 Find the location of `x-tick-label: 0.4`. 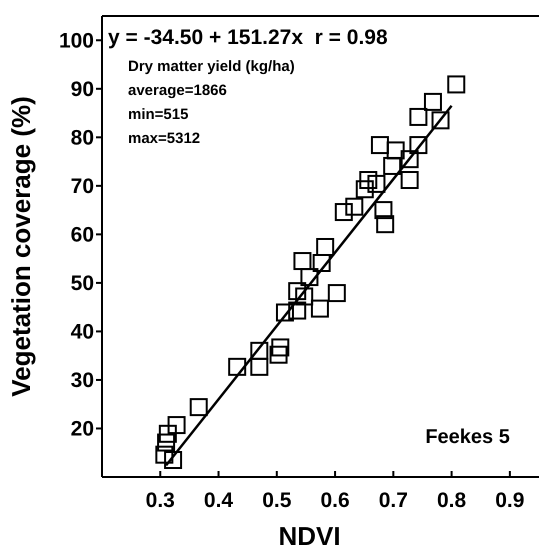

x-tick-label: 0.4 is located at coordinates (219, 500).